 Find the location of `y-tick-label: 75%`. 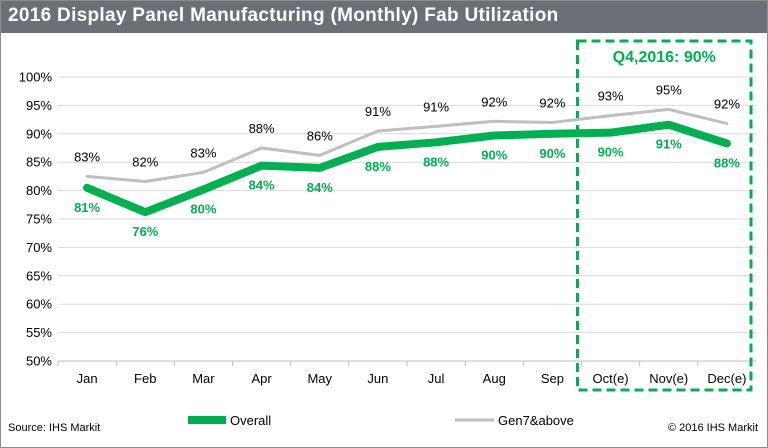

y-tick-label: 75% is located at coordinates (39, 219).